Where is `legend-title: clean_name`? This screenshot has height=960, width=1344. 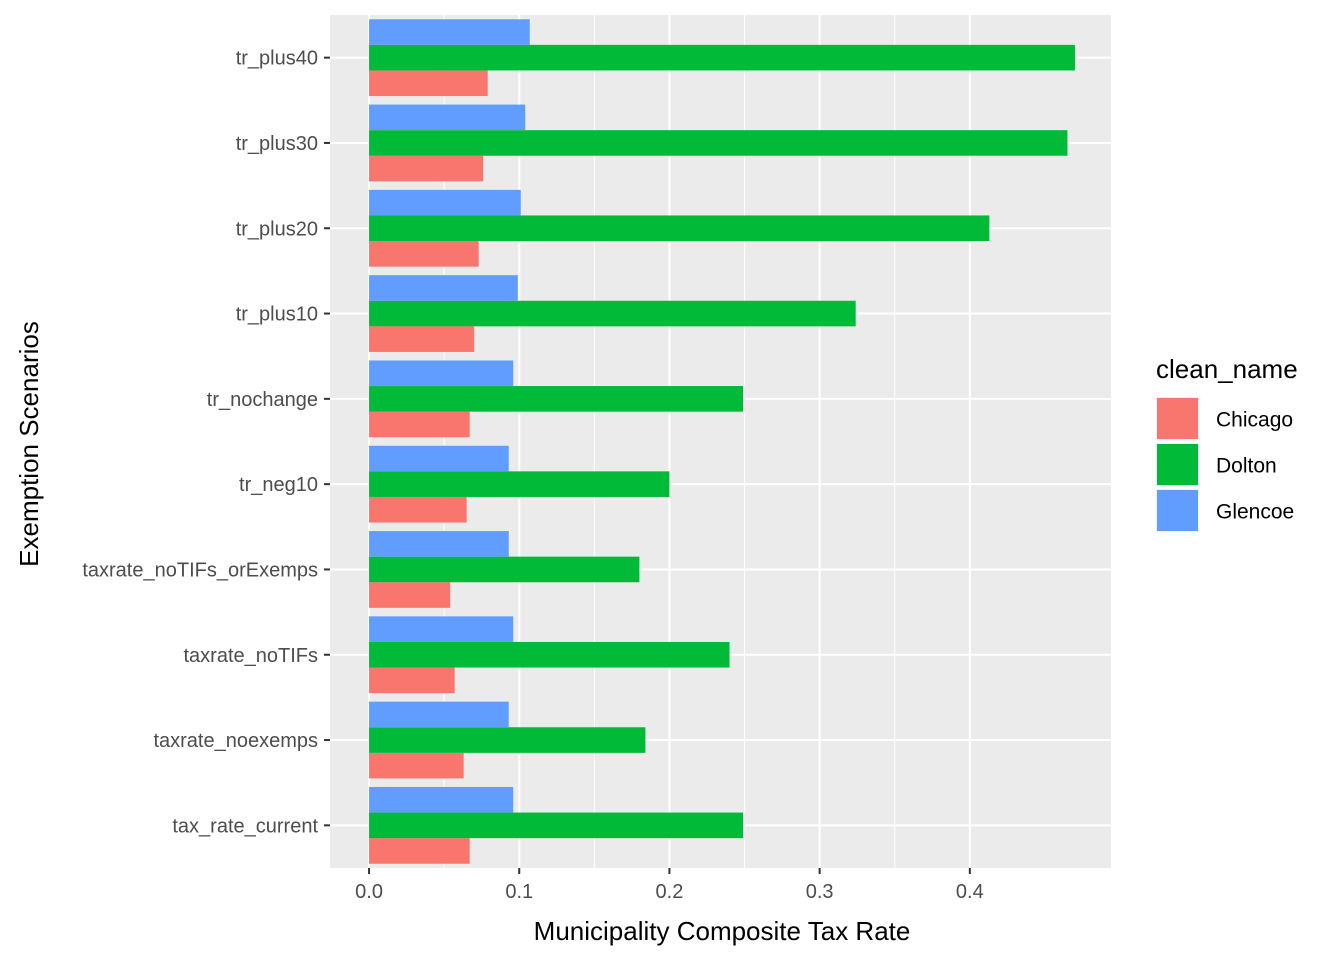
legend-title: clean_name is located at coordinates (1227, 369).